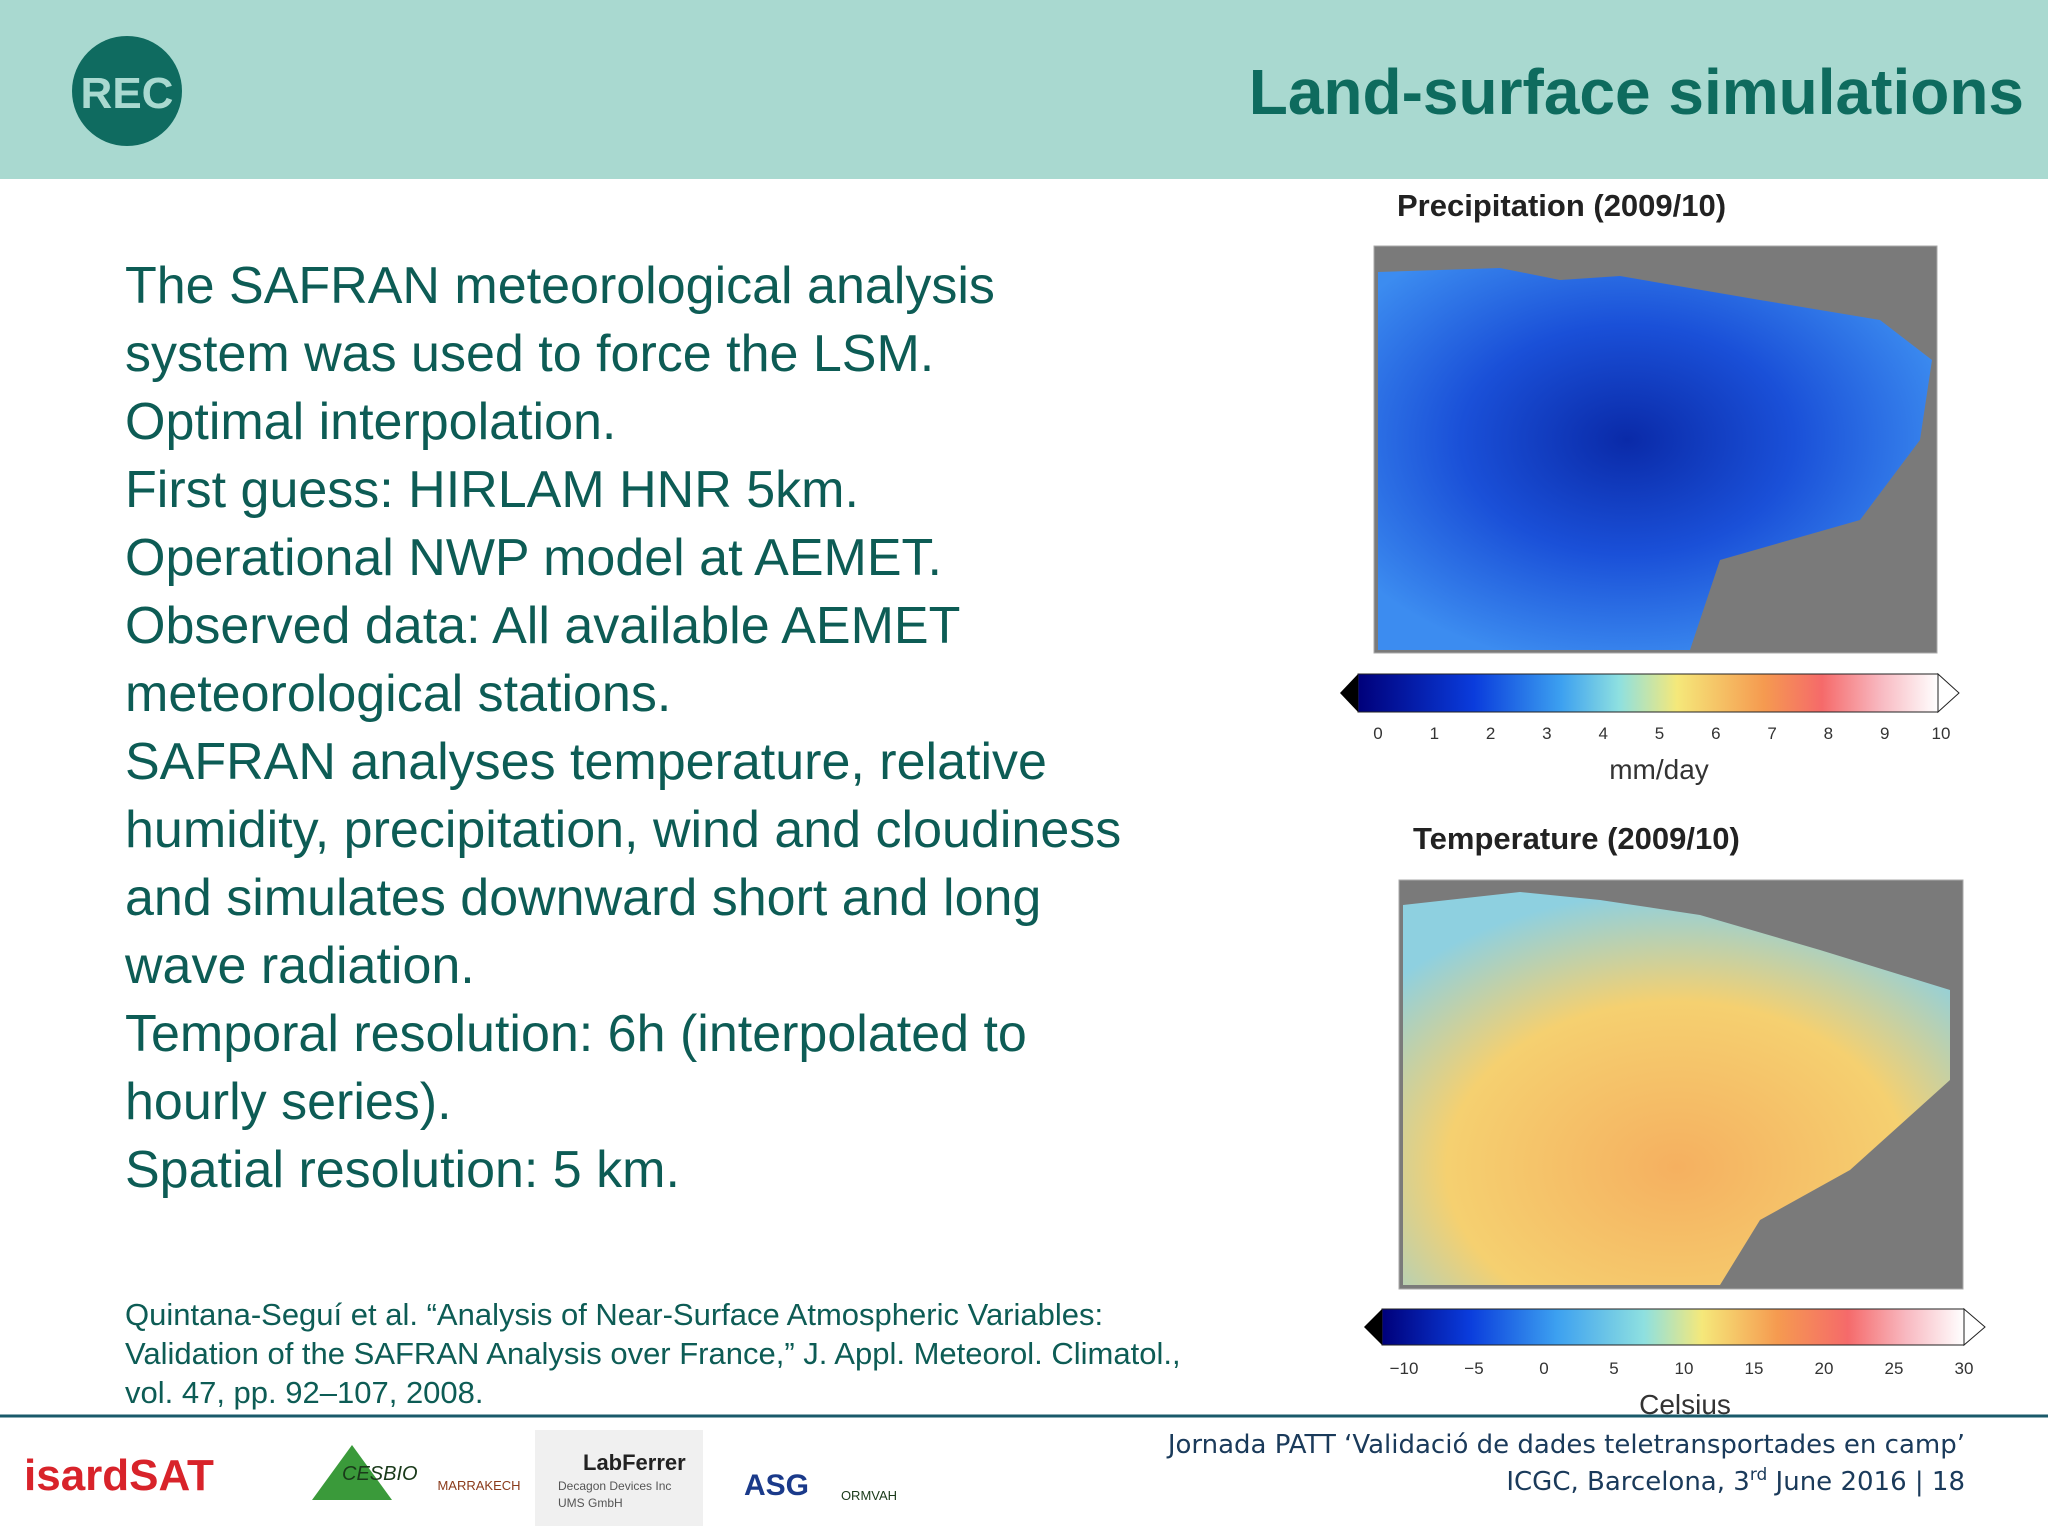  Describe the element at coordinates (1715, 733) in the screenshot. I see `tick-label: 6` at that location.